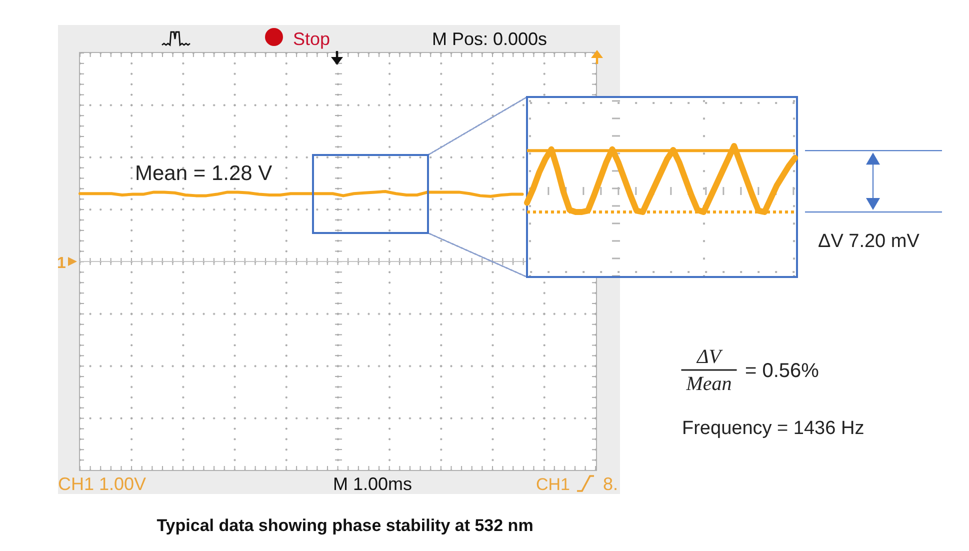 This screenshot has height=551, width=969. What do you see at coordinates (553, 484) in the screenshot?
I see `text: CH1` at bounding box center [553, 484].